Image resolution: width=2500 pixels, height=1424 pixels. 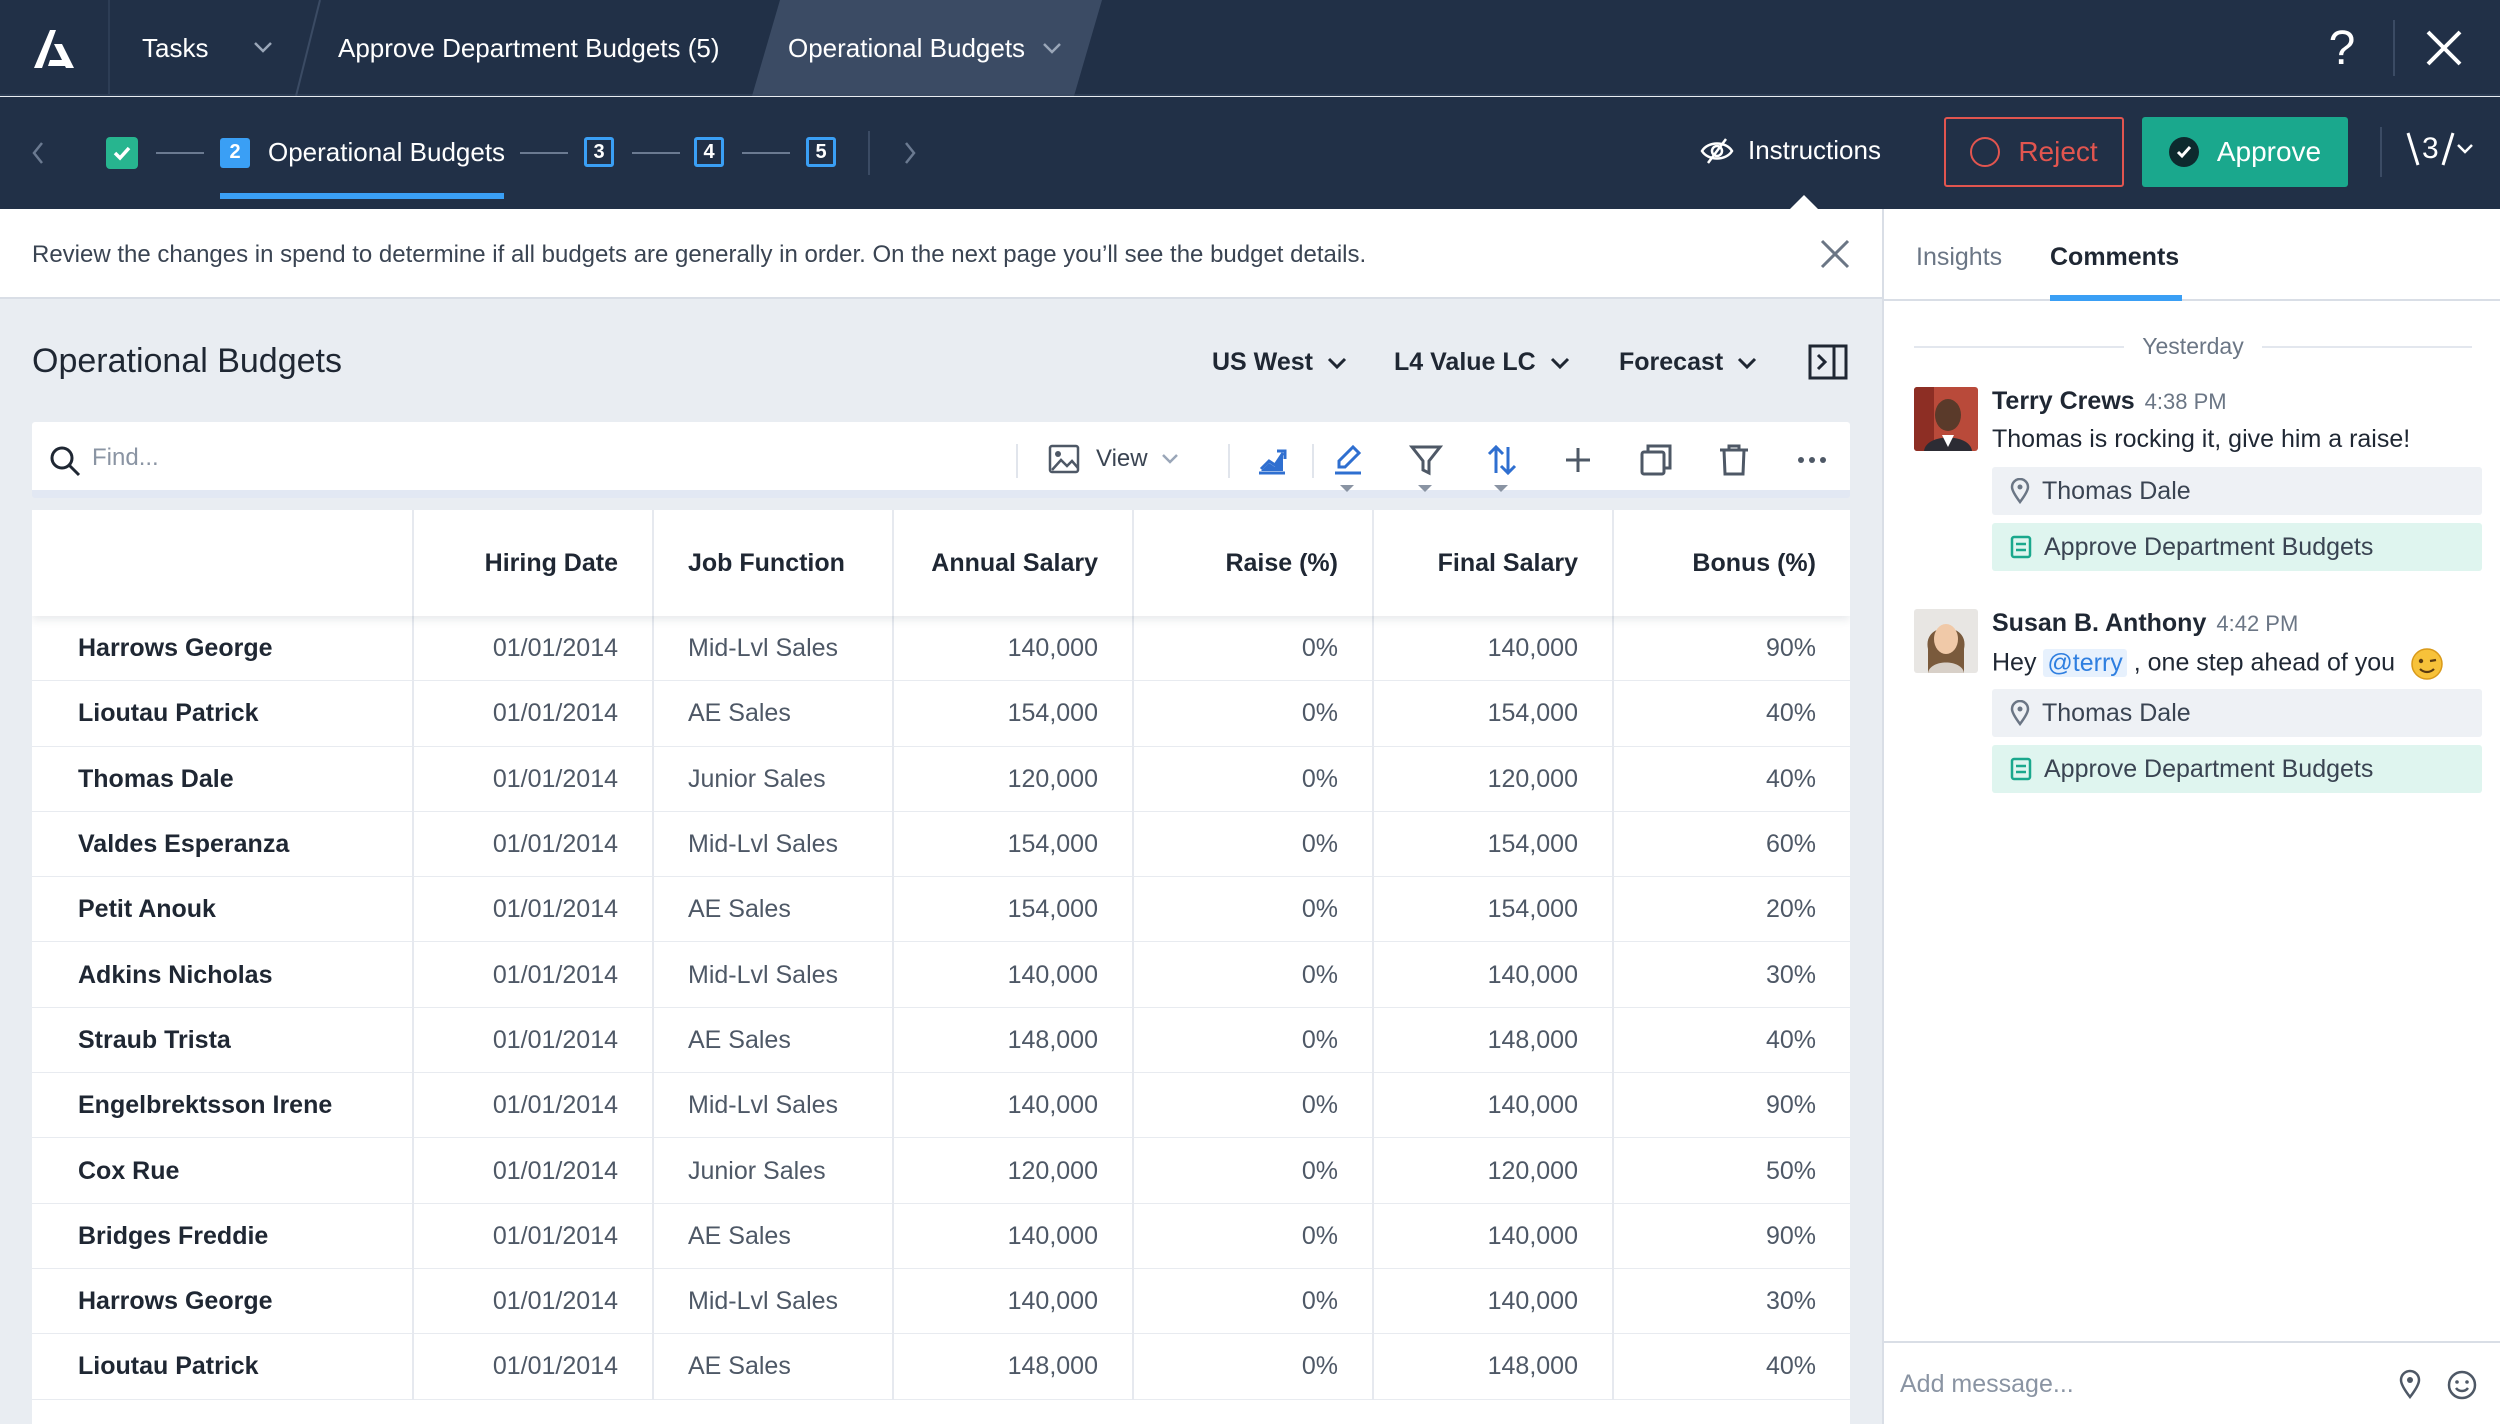 I want to click on cell-bonus: 30%, so click(x=1790, y=974).